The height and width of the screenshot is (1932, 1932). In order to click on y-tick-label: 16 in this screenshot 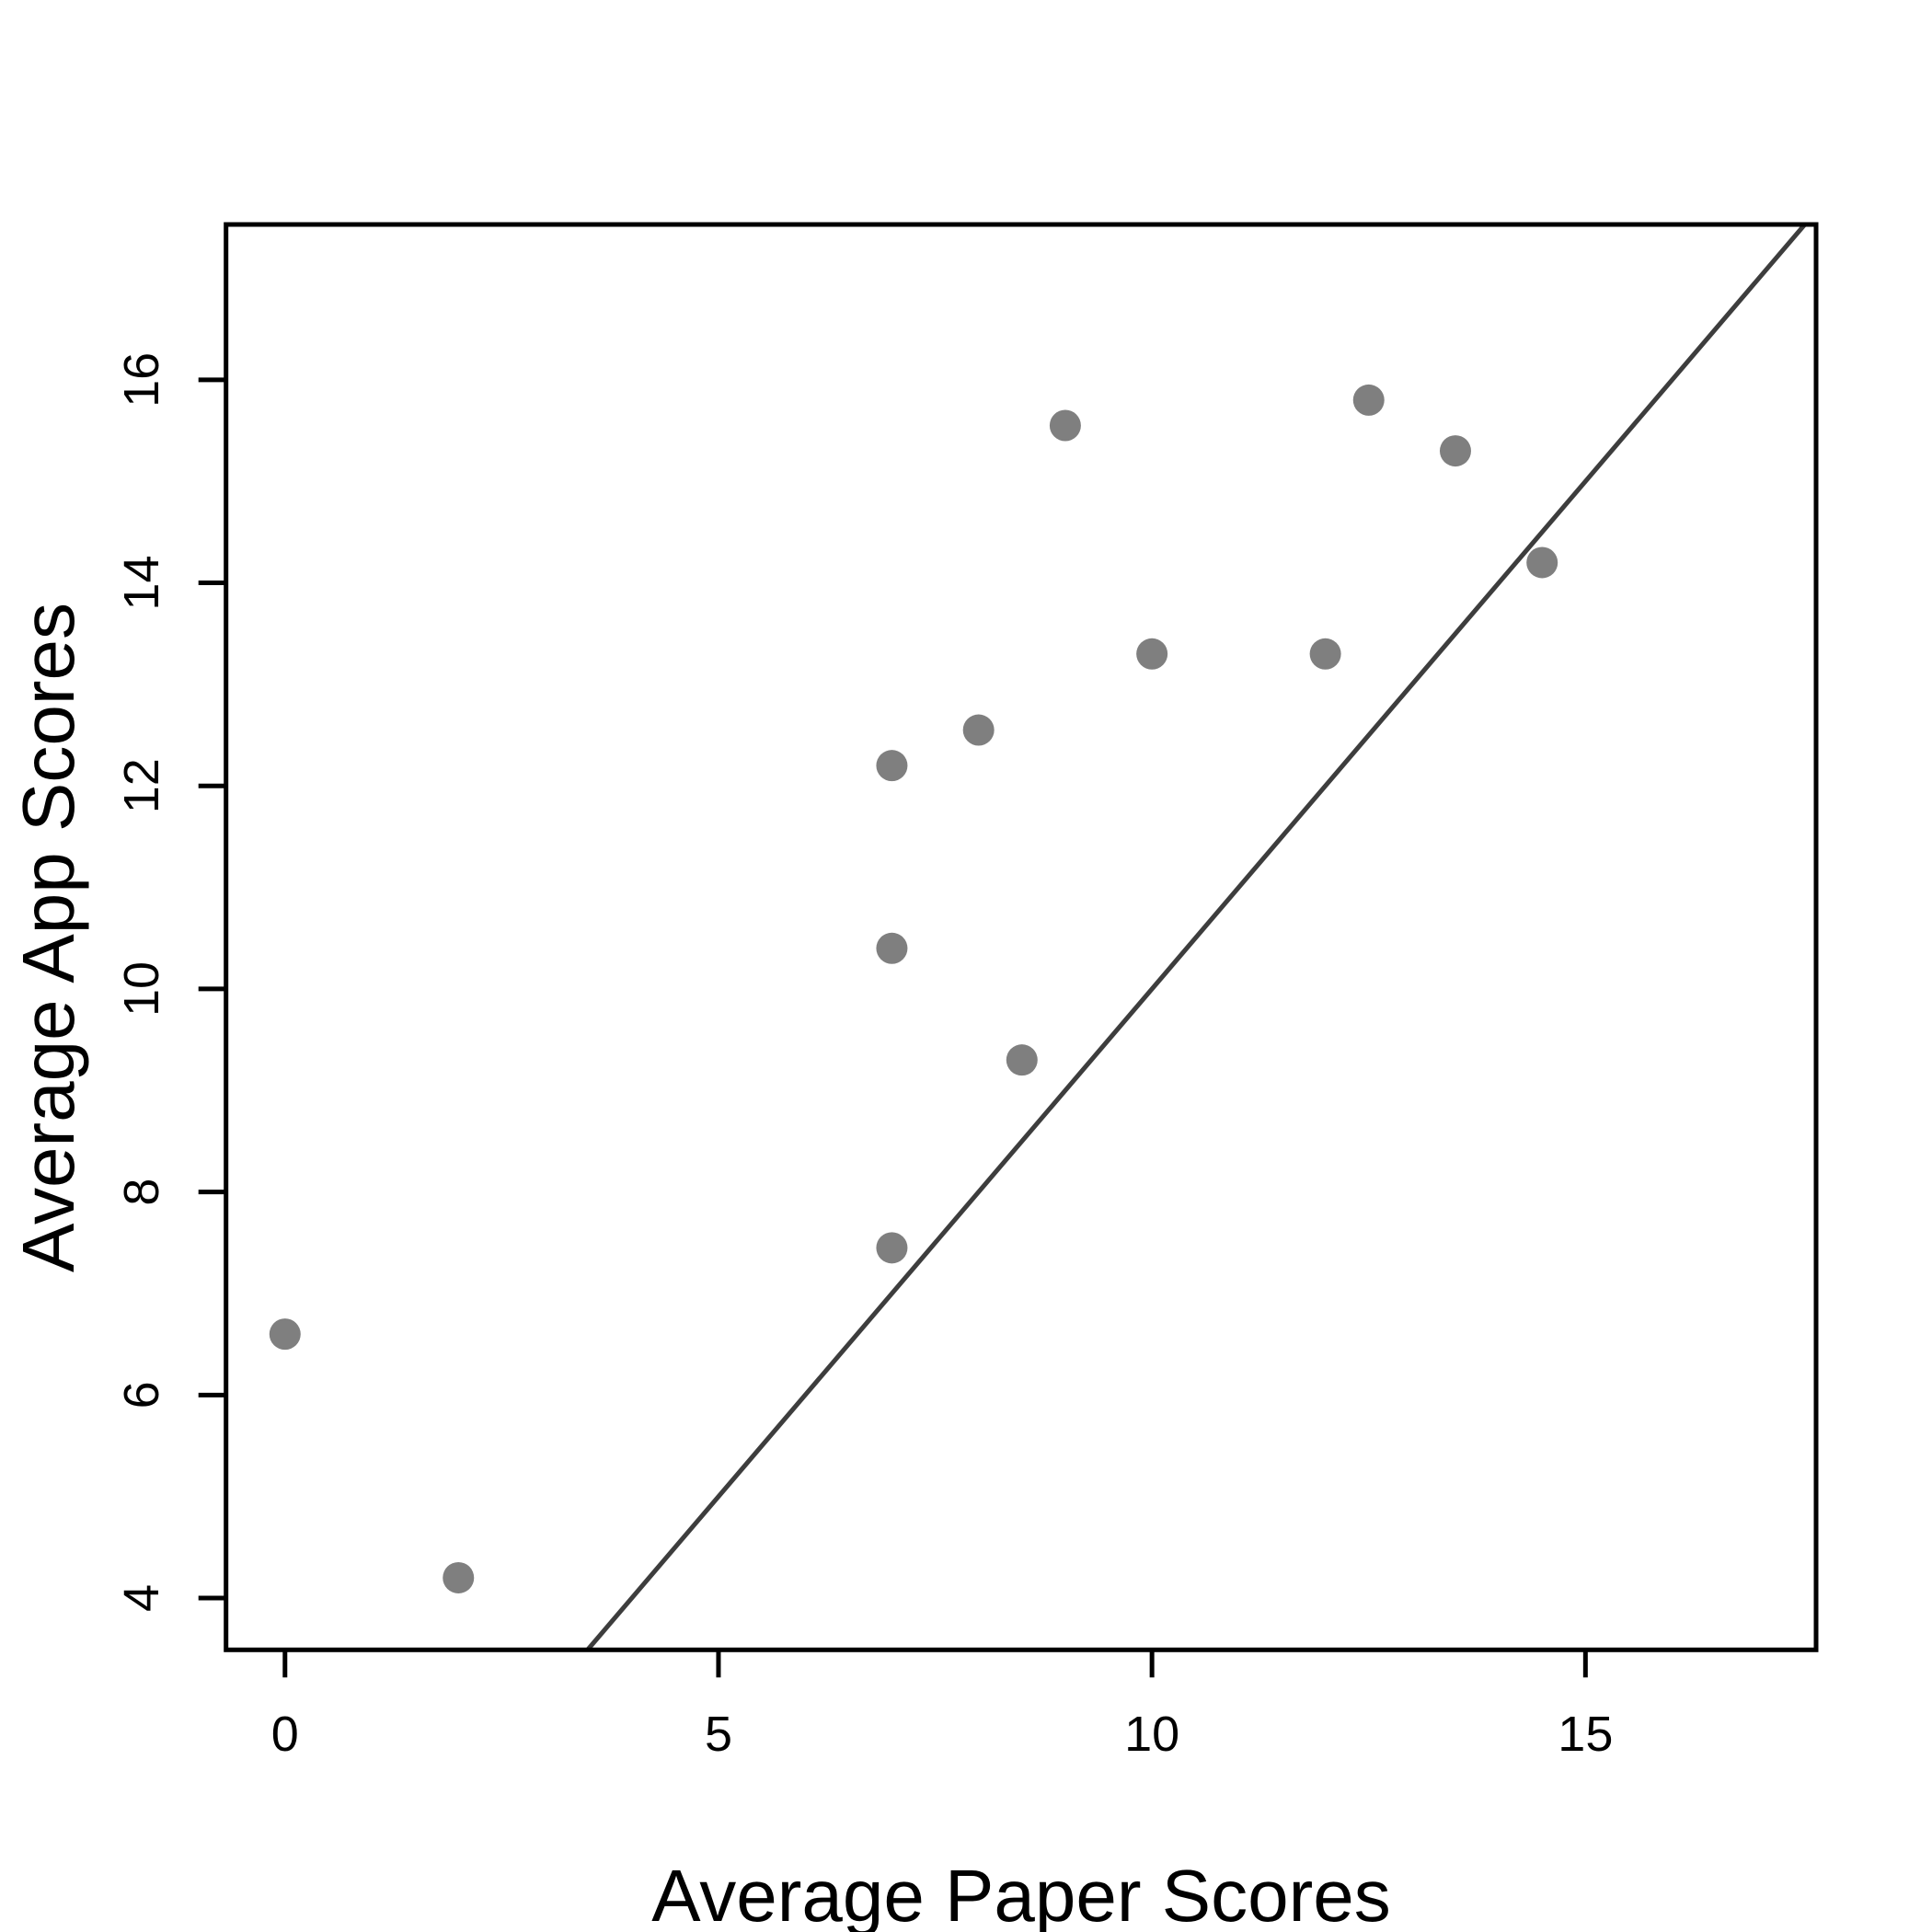, I will do `click(141, 380)`.